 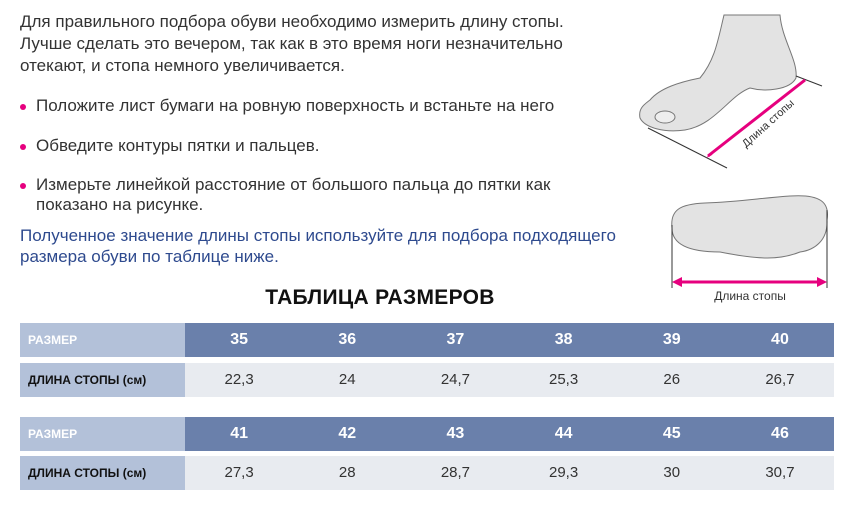 What do you see at coordinates (239, 379) in the screenshot?
I see `length-cell: 22,3` at bounding box center [239, 379].